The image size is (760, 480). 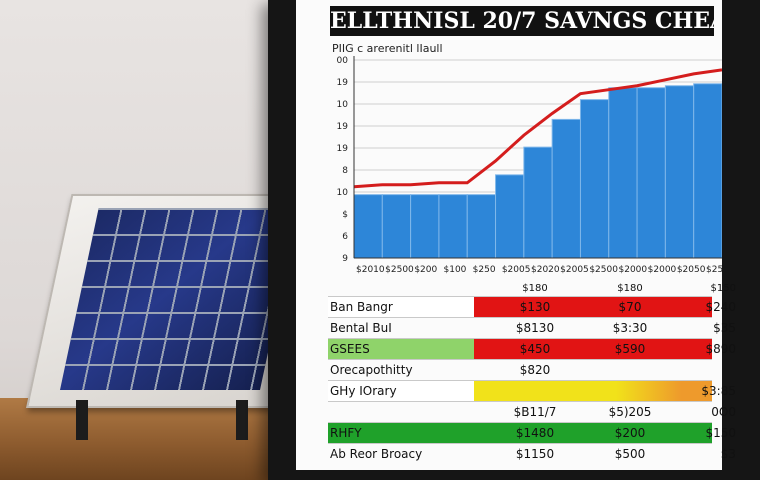 I want to click on table-cell: $240, so click(x=720, y=307).